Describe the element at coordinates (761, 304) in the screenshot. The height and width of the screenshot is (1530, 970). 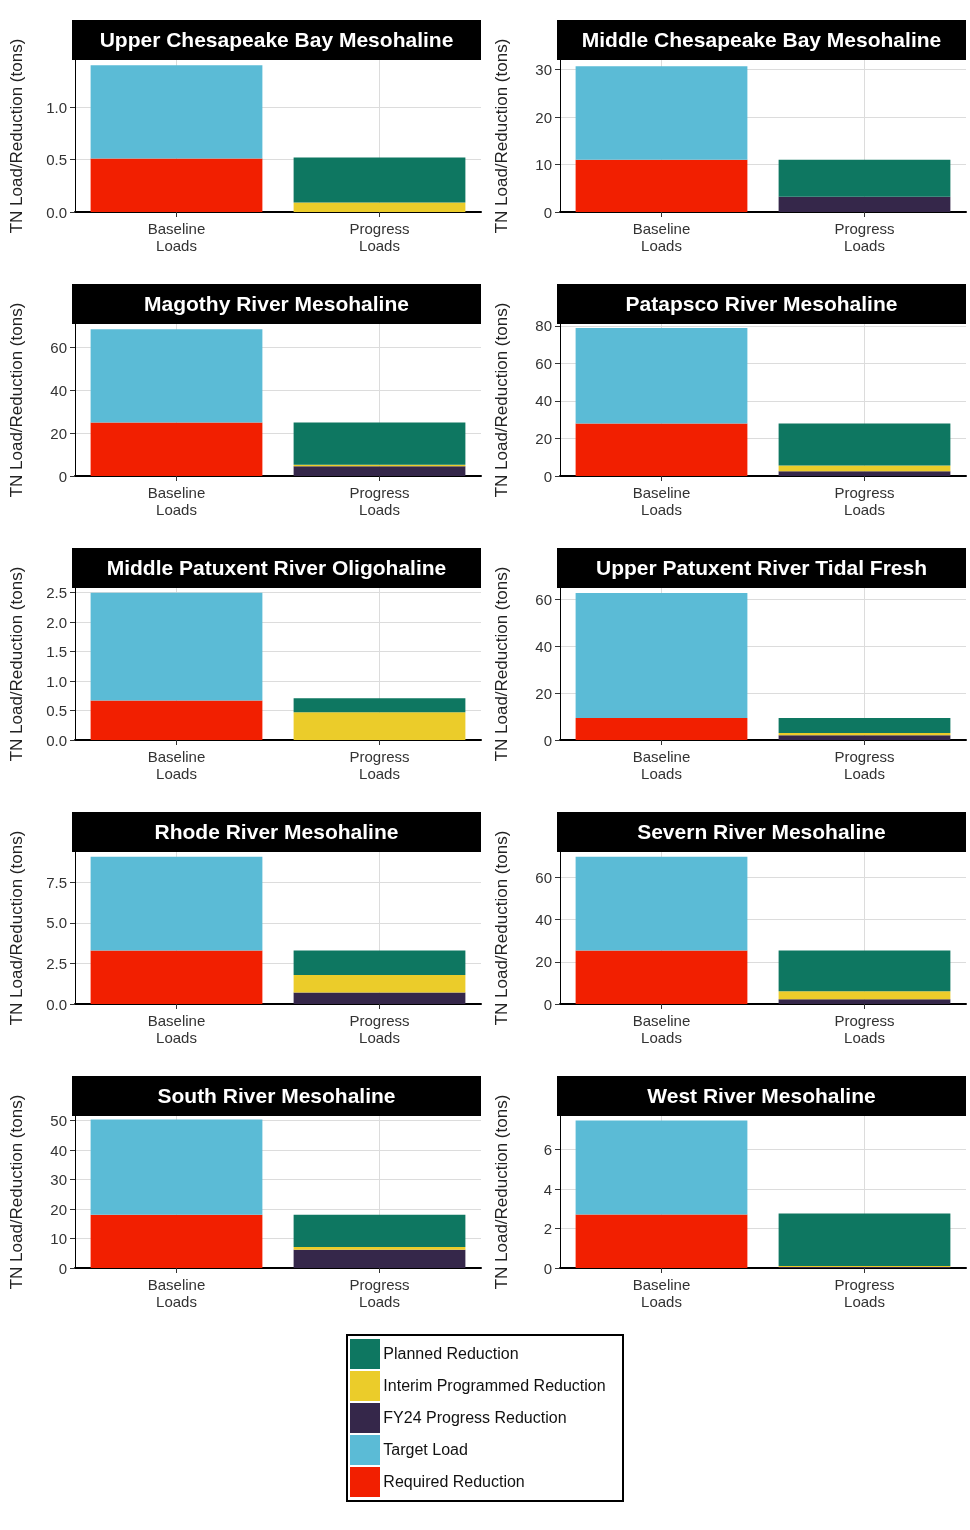
I see `chart-title: Patapsco River Mesohaline` at that location.